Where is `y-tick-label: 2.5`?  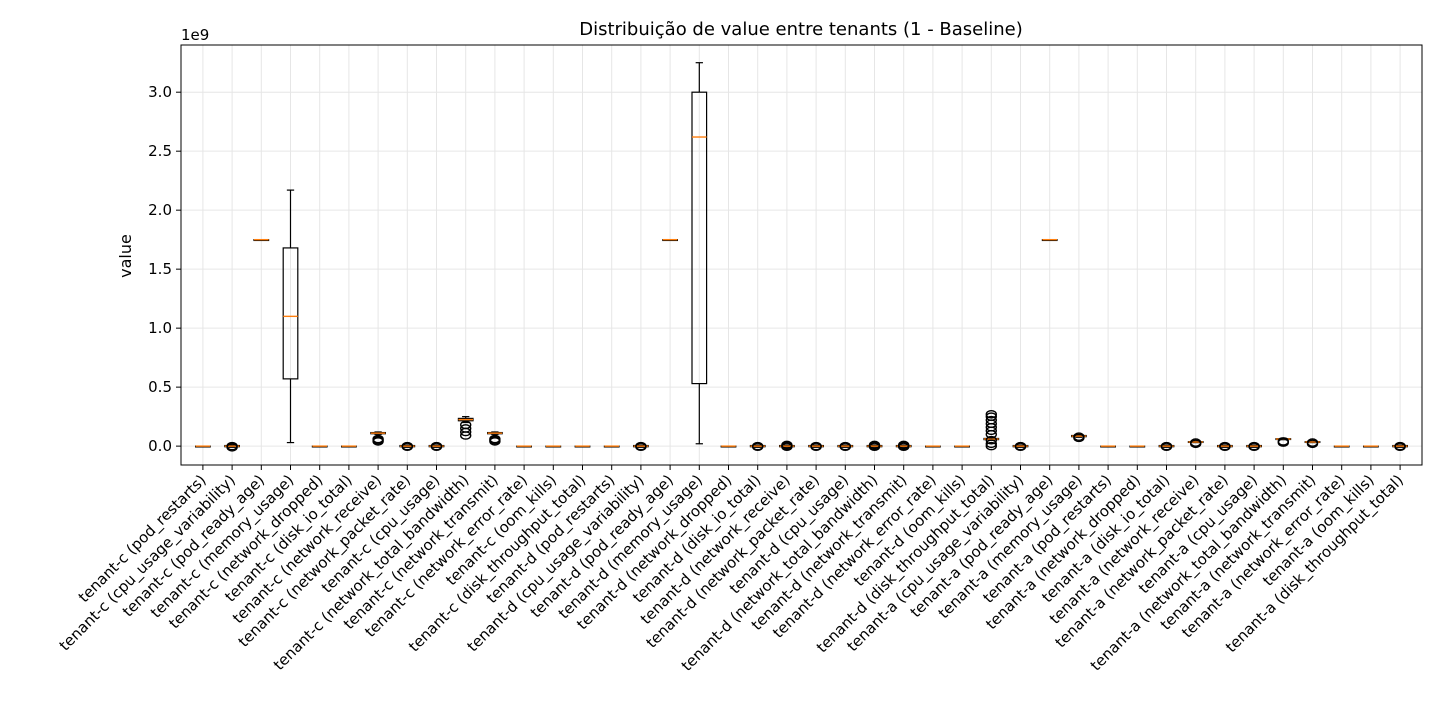 y-tick-label: 2.5 is located at coordinates (160, 151).